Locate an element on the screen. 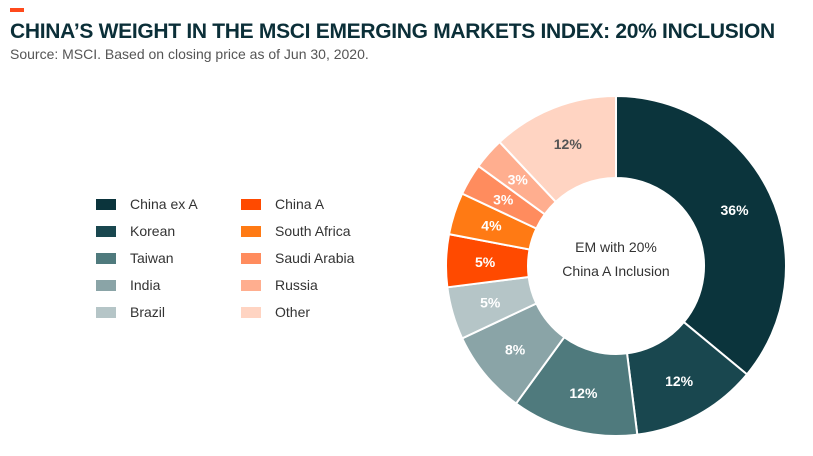 The width and height of the screenshot is (813, 456). slice-label-china-ex-a: 36% is located at coordinates (735, 210).